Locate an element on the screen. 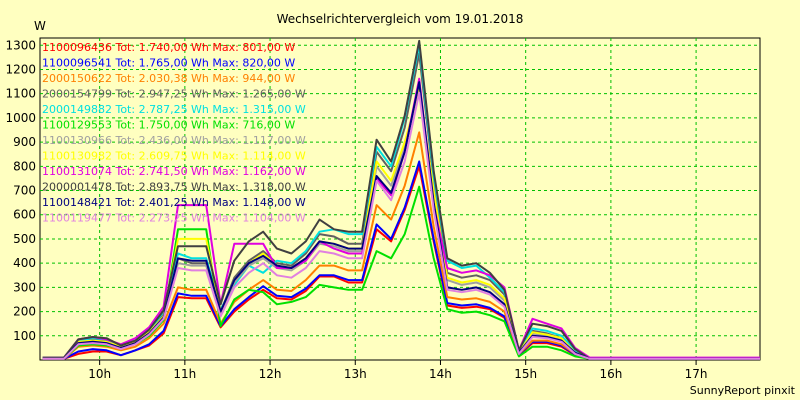 This screenshot has width=800, height=400. y-tick-label: 1300 is located at coordinates (20, 45).